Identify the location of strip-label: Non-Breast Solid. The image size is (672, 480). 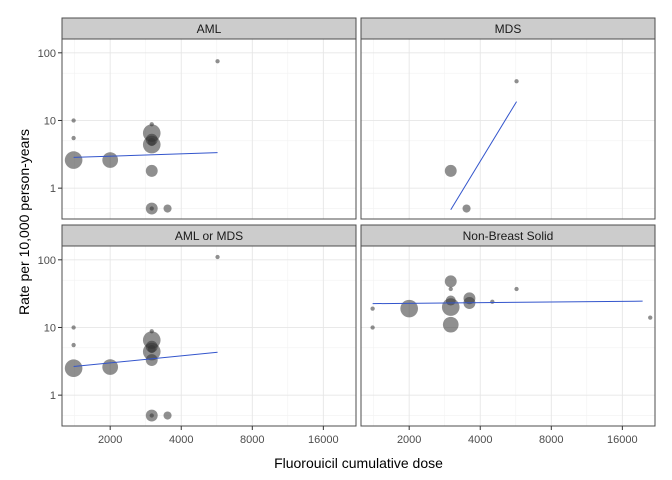
(508, 236).